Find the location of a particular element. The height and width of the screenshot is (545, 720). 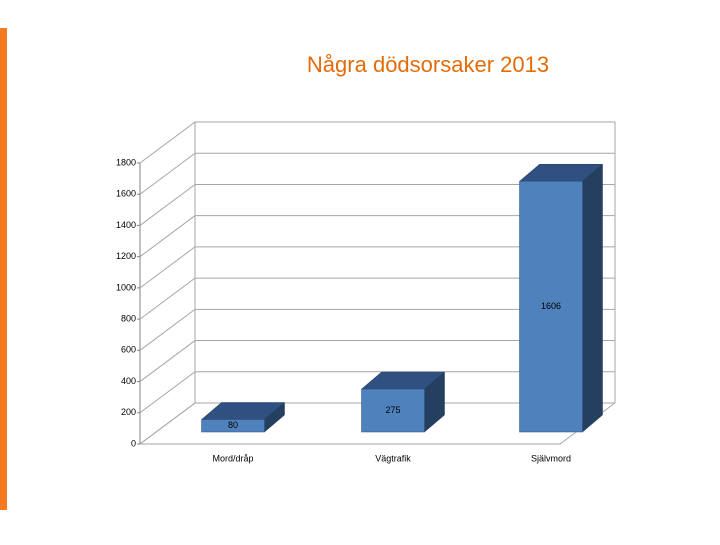

x-tick-label: Vägtrafik is located at coordinates (393, 458).